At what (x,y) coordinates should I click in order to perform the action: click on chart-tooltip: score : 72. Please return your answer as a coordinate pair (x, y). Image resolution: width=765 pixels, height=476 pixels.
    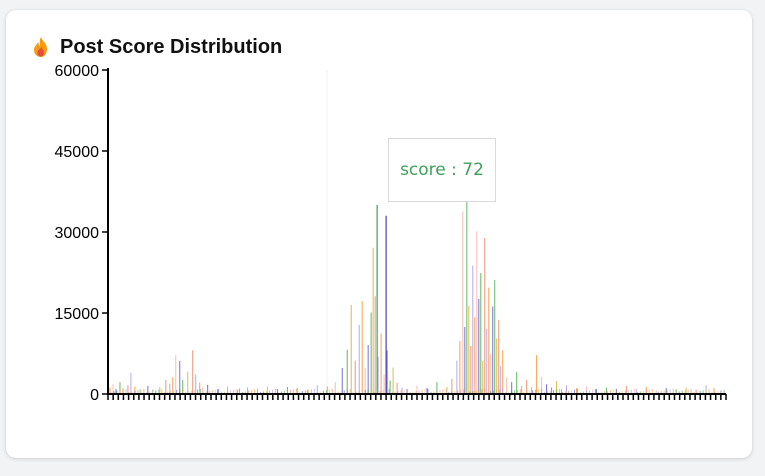
    Looking at the image, I should click on (442, 170).